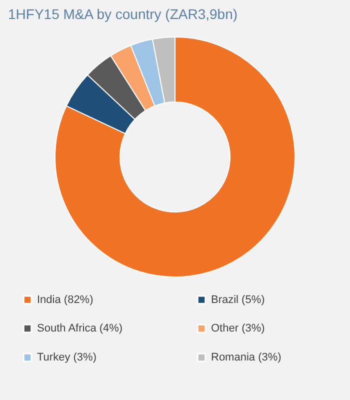  What do you see at coordinates (246, 358) in the screenshot?
I see `legend-label: Romania (3%)` at bounding box center [246, 358].